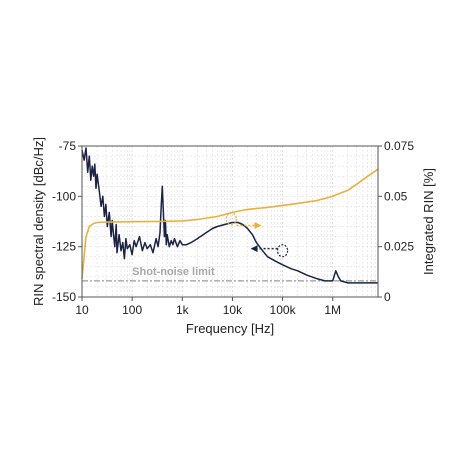 The image size is (450, 450). Describe the element at coordinates (231, 219) in the screenshot. I see `integrated-rin-marker` at that location.